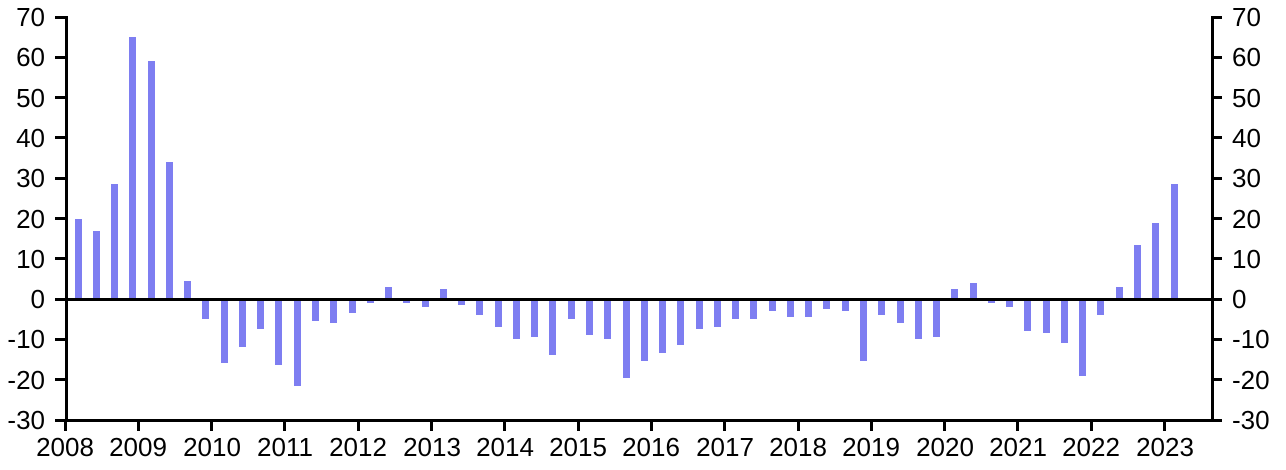  I want to click on bar-2011-q2, so click(315, 310).